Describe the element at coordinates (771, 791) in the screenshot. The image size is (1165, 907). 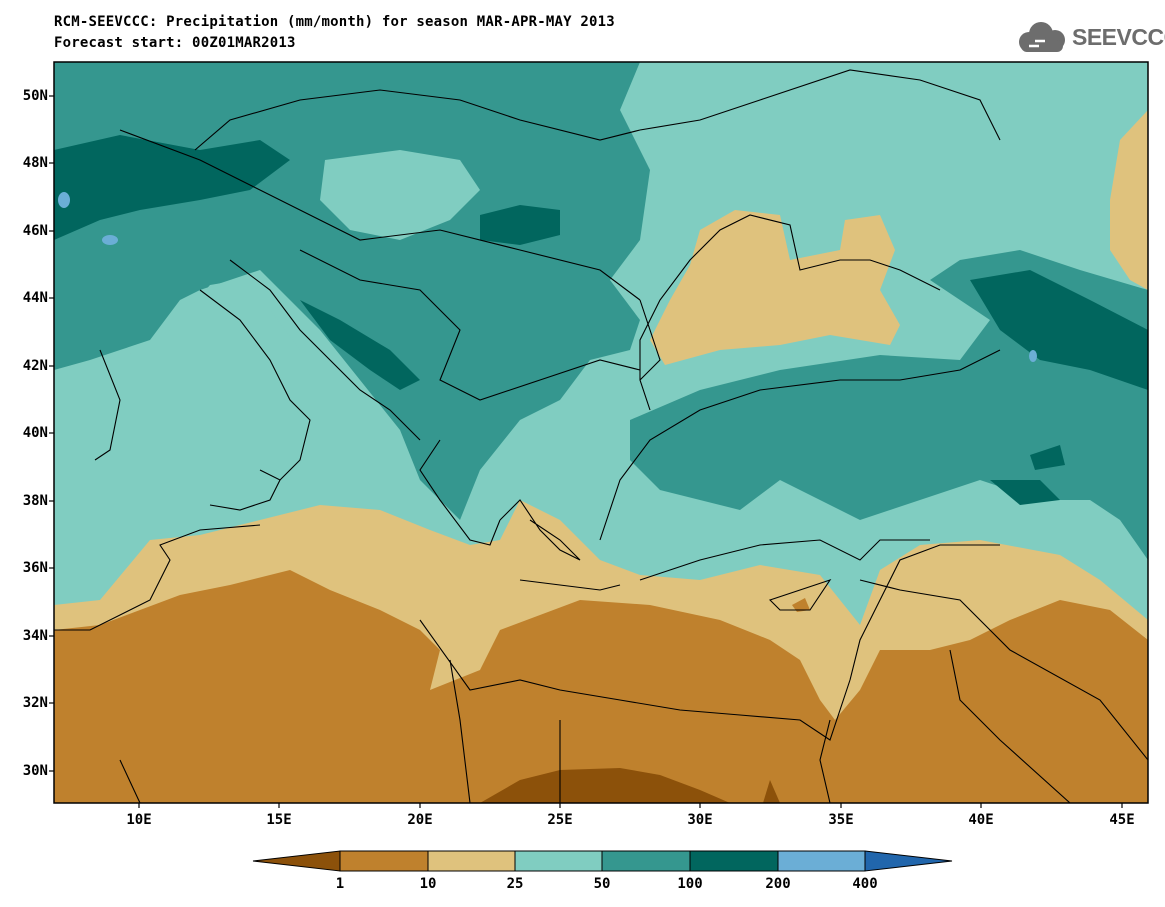
I see `region-lt1-spot` at that location.